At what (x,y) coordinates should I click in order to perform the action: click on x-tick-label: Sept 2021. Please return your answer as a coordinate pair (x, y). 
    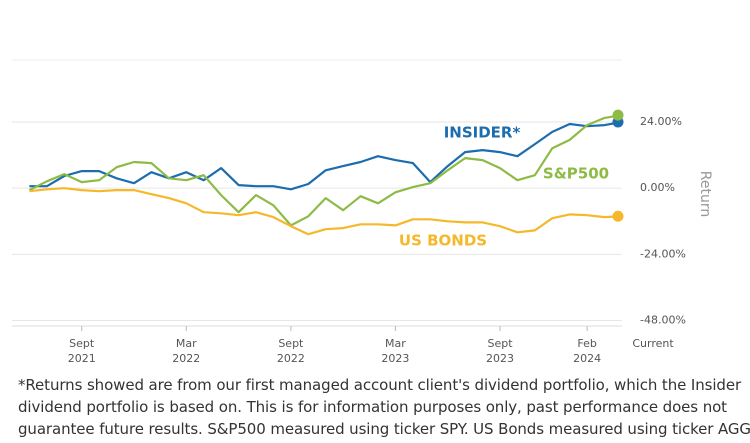
    Looking at the image, I should click on (81, 351).